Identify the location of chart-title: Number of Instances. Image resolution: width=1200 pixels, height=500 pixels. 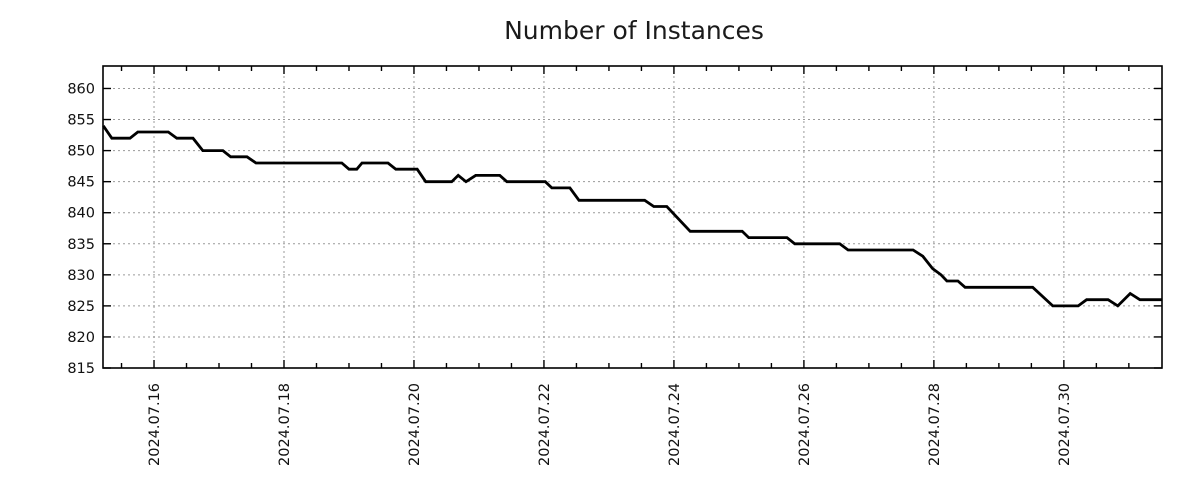
(634, 30).